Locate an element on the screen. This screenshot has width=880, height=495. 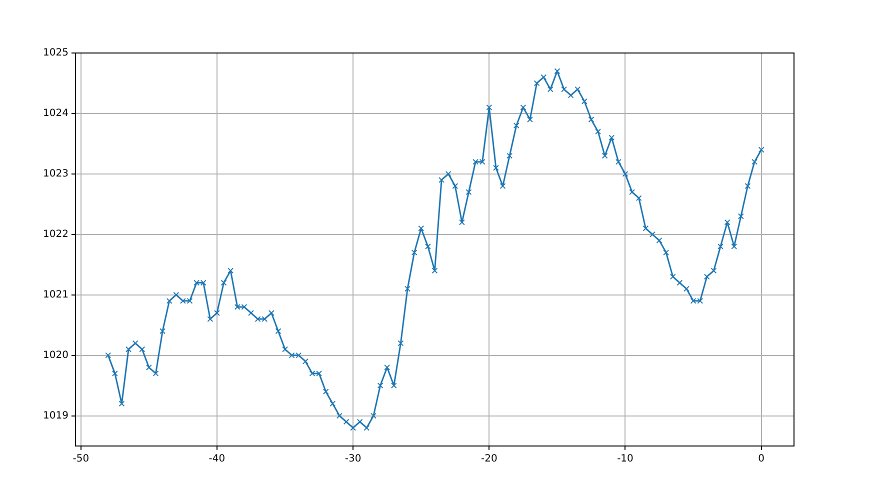
y-tick-label: 1025 is located at coordinates (55, 53).